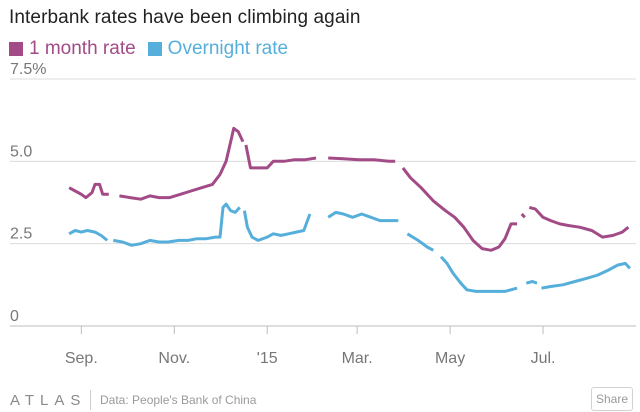  I want to click on legend-item-one-month: 1 month rate, so click(72, 49).